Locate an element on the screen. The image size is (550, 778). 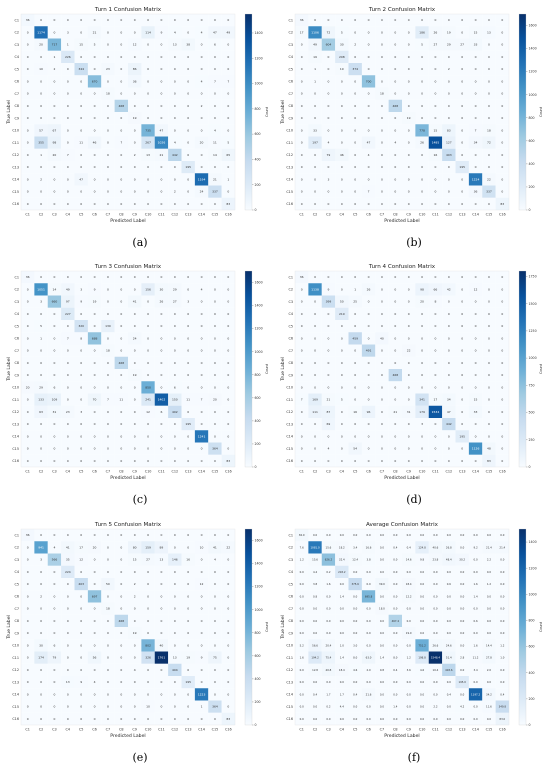
x-tick-label: C11 is located at coordinates (435, 215).